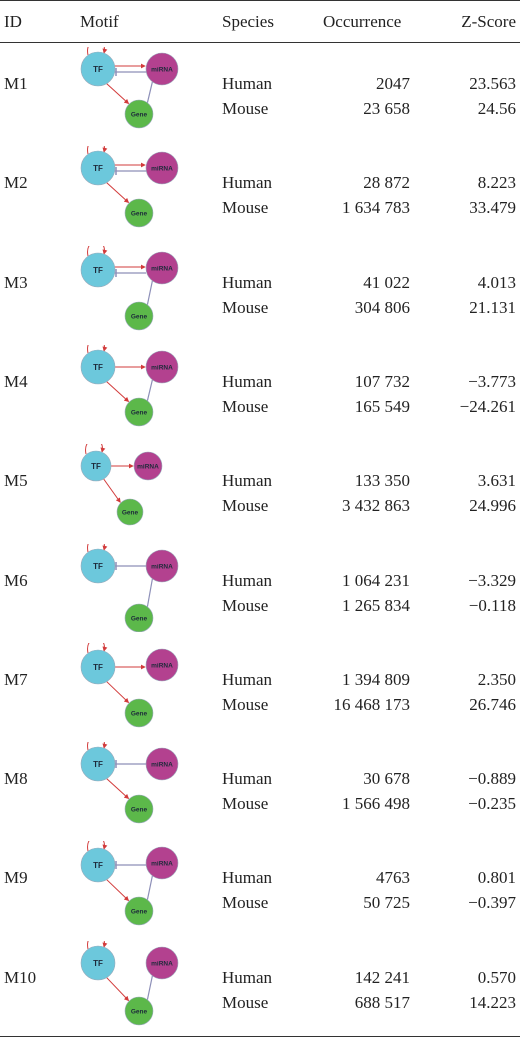 The width and height of the screenshot is (520, 1038). What do you see at coordinates (99, 21) in the screenshot?
I see `header-motif: Motif` at bounding box center [99, 21].